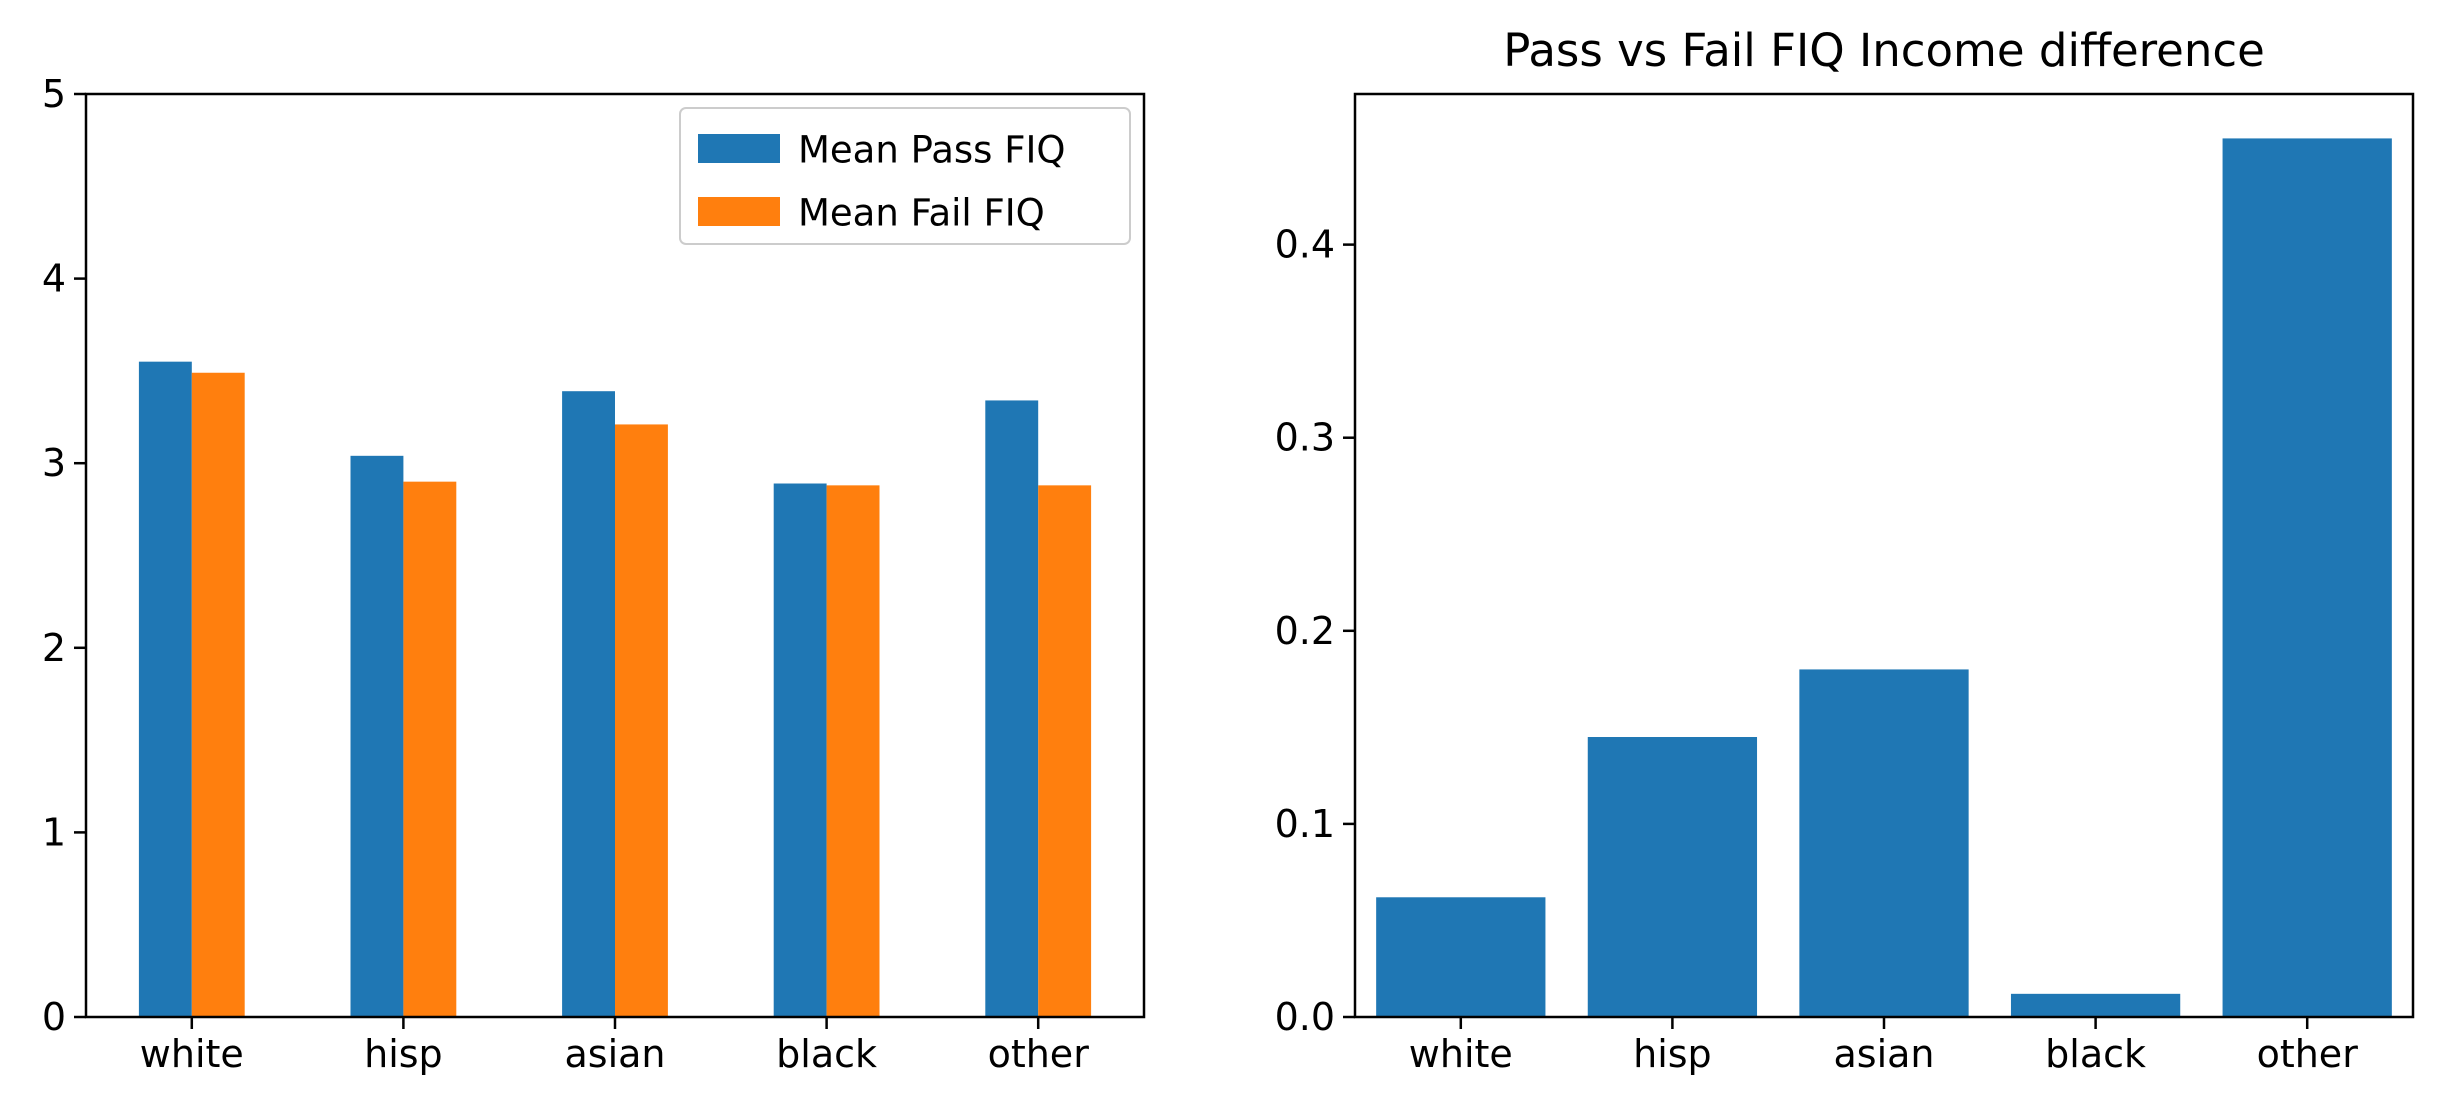 This screenshot has height=1118, width=2440. I want to click on y-tick-label: 2, so click(54, 648).